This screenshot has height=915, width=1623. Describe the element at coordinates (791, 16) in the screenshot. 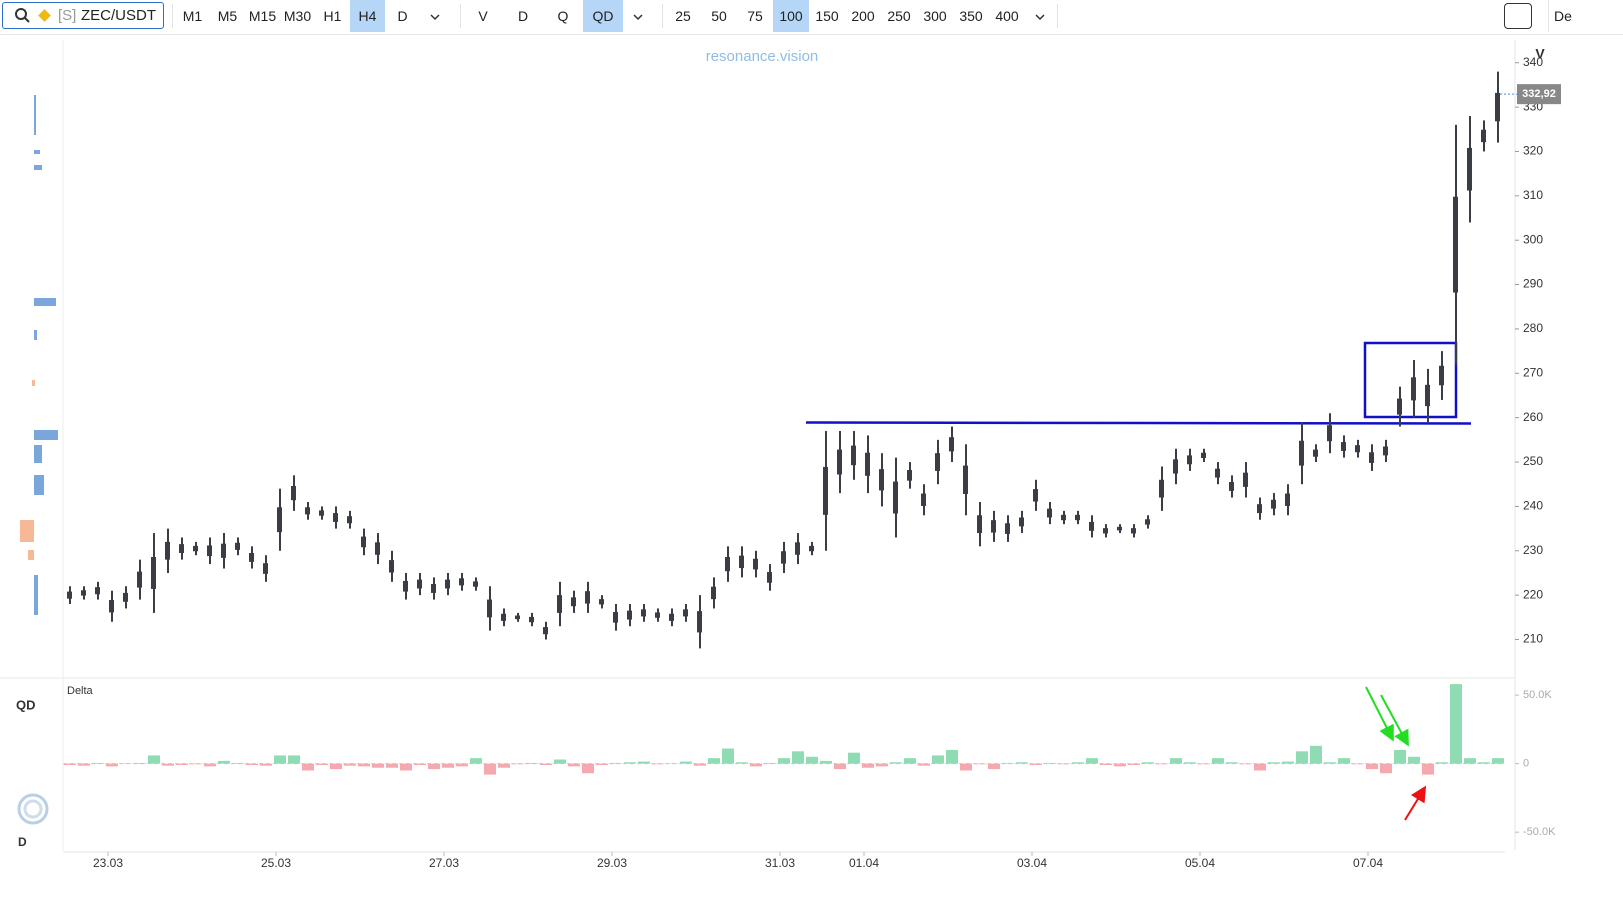

I see `toolbar-button: 100` at that location.